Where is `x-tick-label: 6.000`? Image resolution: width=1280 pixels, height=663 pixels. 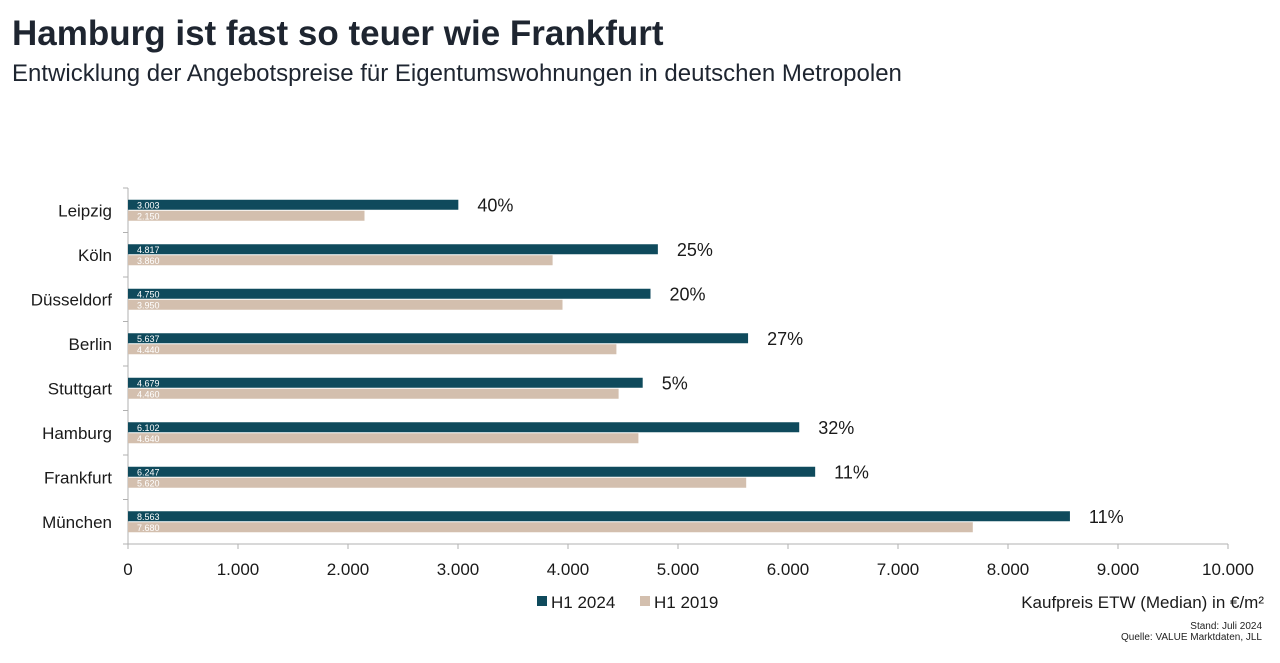
x-tick-label: 6.000 is located at coordinates (788, 569).